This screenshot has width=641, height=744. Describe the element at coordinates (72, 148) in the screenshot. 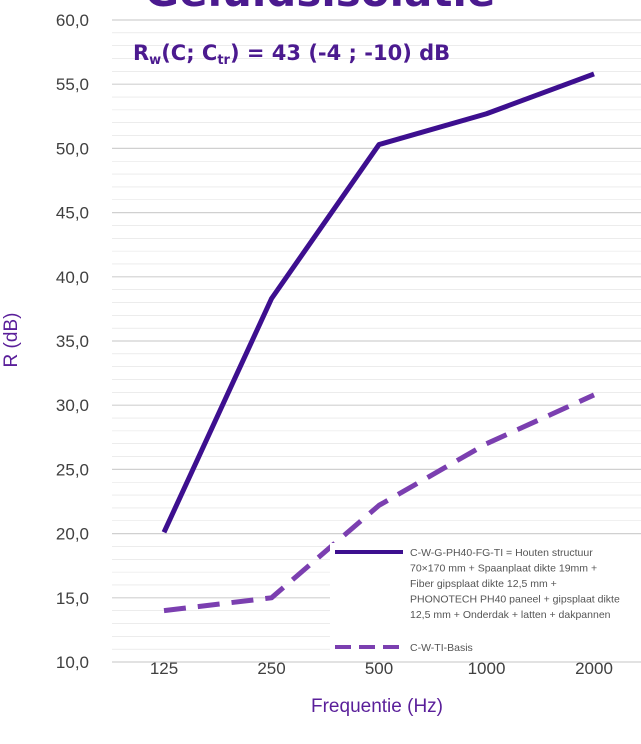

I see `y-tick-label: 50,0` at that location.